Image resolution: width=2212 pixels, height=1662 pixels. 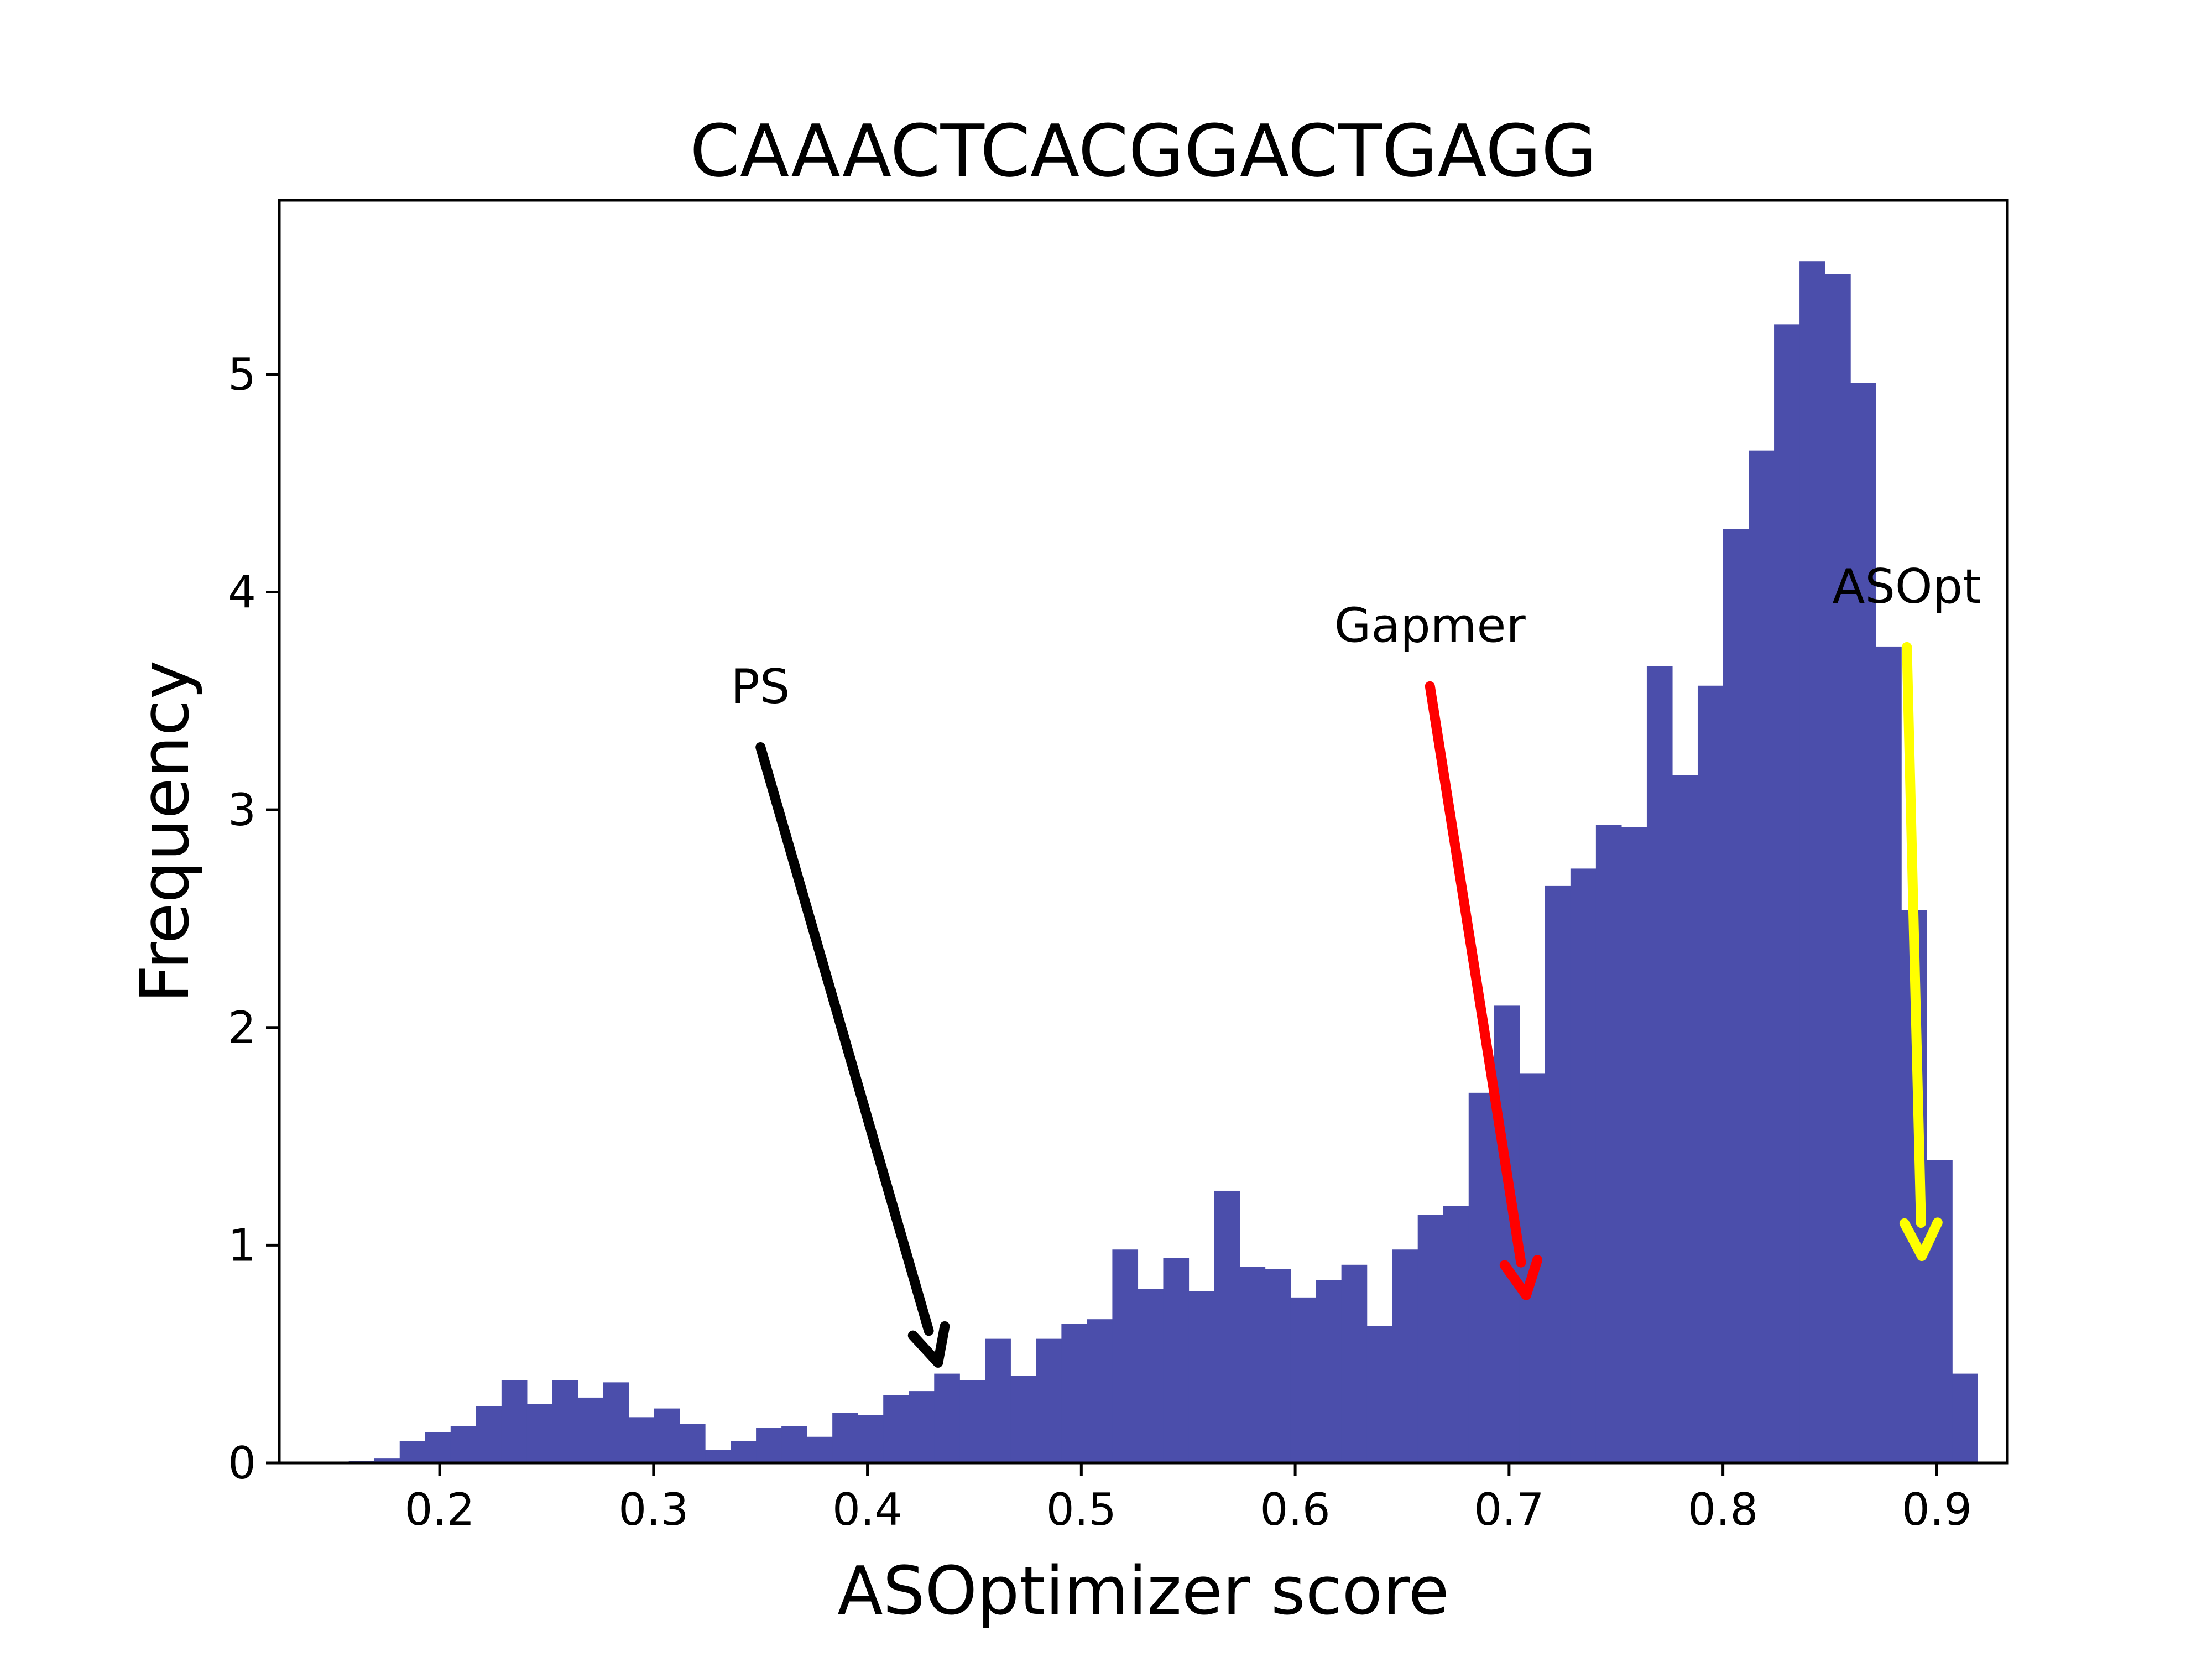 What do you see at coordinates (1723, 1509) in the screenshot?
I see `x-tick-label: 0.8` at bounding box center [1723, 1509].